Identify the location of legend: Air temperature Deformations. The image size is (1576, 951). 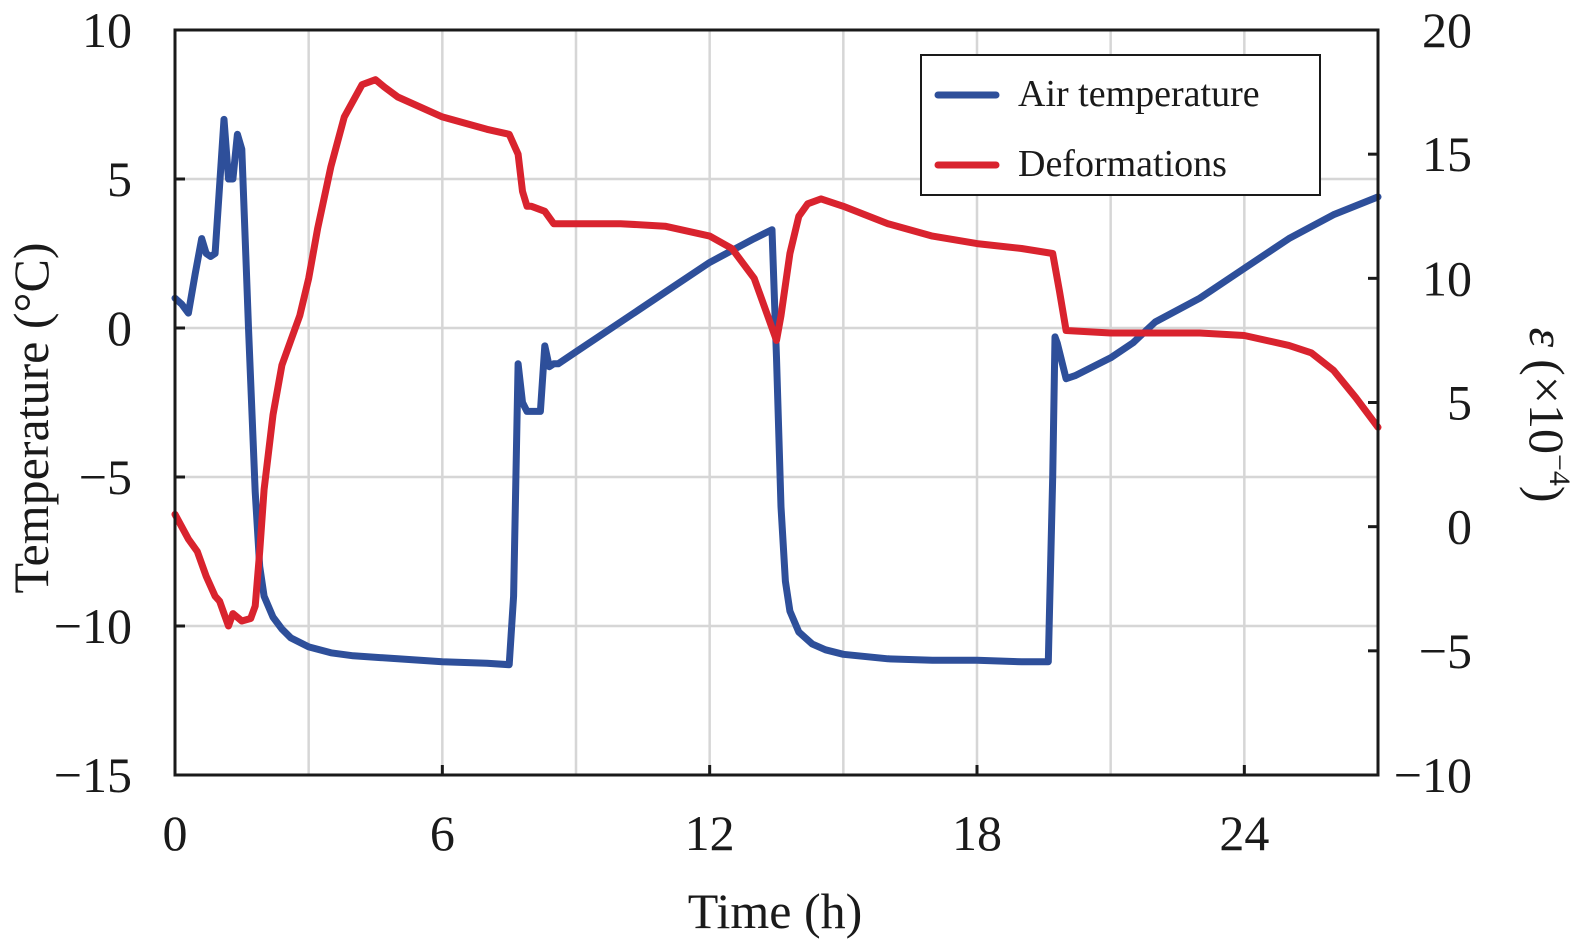
(1120, 125).